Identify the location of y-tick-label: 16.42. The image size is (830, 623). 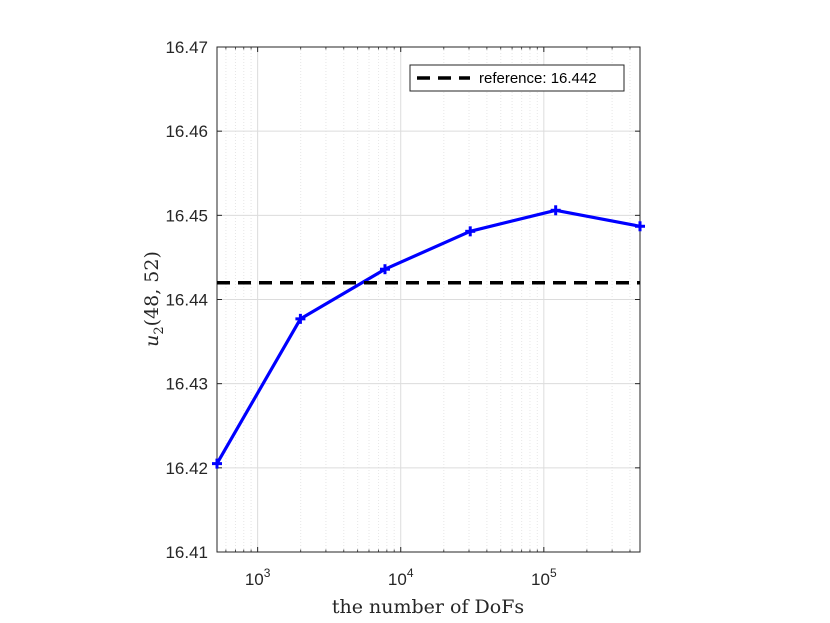
(186, 468).